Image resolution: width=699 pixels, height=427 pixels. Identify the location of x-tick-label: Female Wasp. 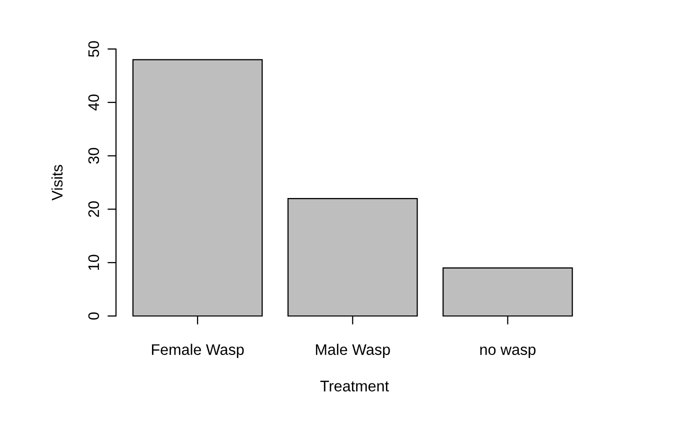
(198, 351).